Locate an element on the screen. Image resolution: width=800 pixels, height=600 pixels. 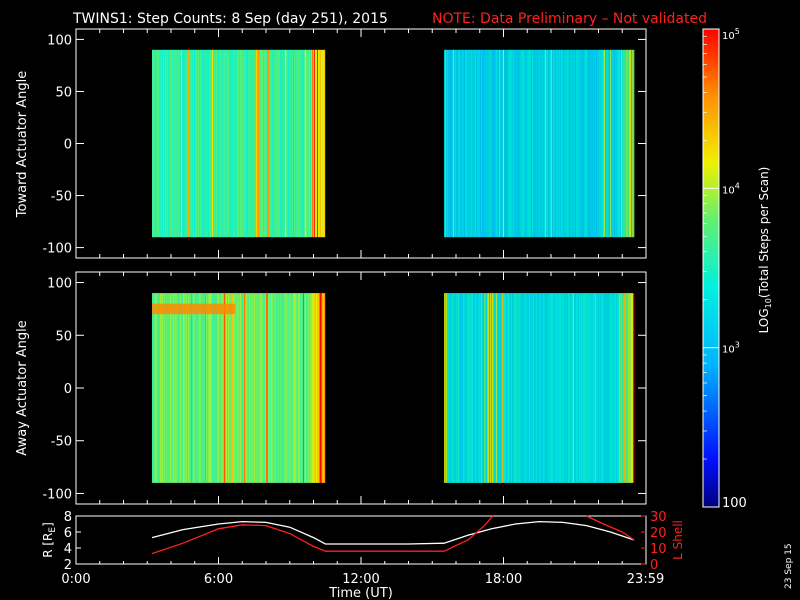
y-label-r: R [RE] is located at coordinates (49, 540).